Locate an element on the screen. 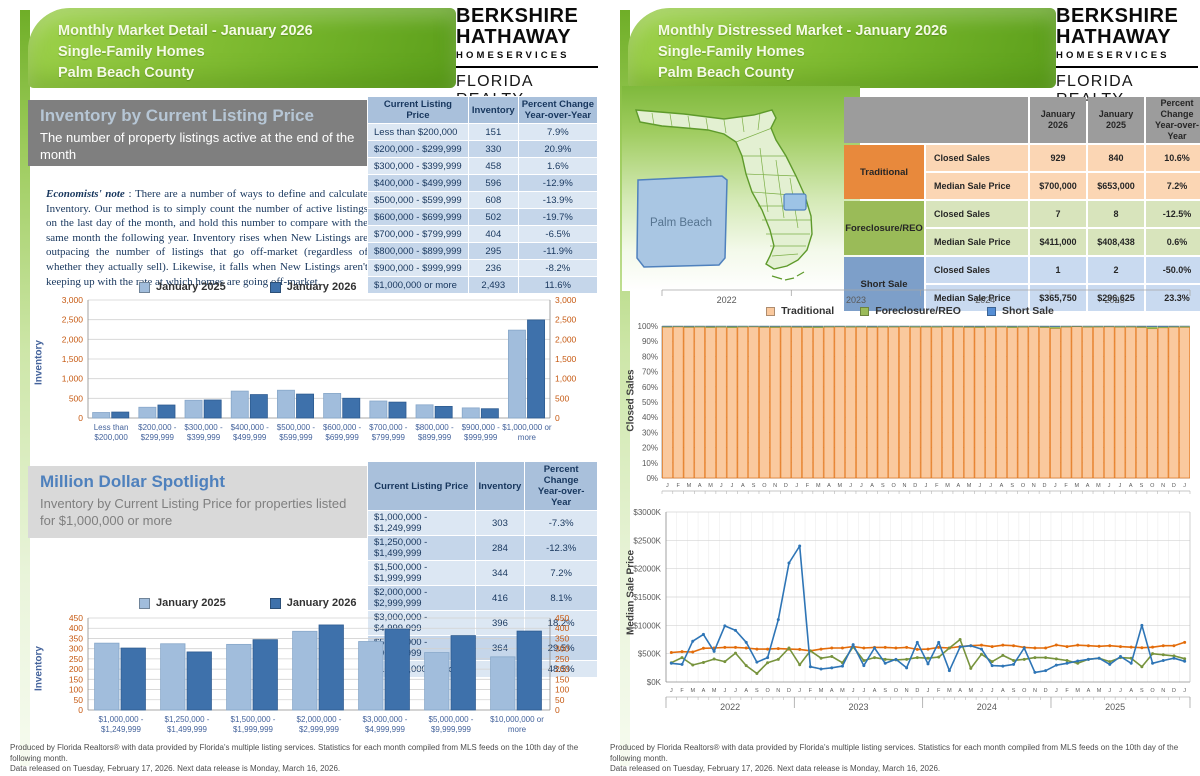 Image resolution: width=1200 pixels, height=776 pixels. svg-text: $699,999 is located at coordinates (342, 437).